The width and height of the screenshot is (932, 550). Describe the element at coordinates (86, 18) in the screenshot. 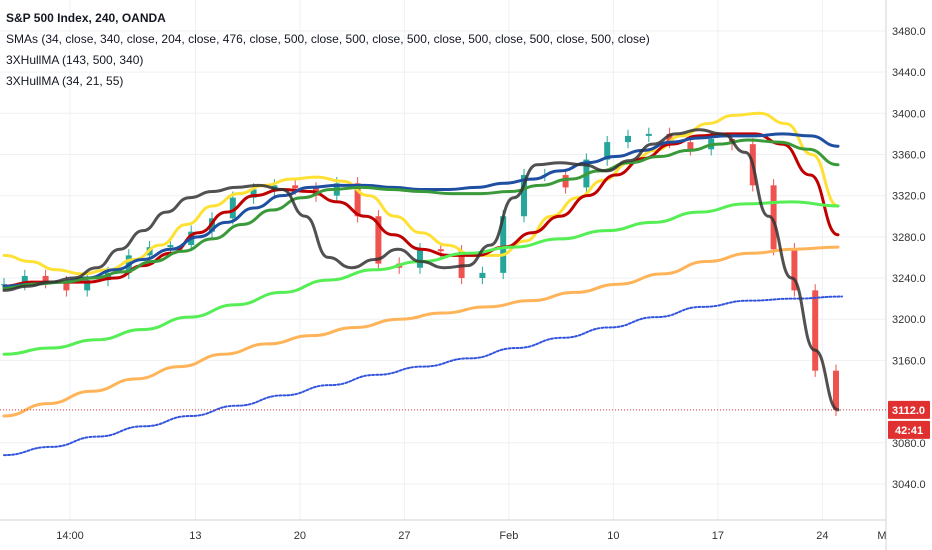

I see `chart-title: S&P 500 Index, 240, OANDA` at that location.